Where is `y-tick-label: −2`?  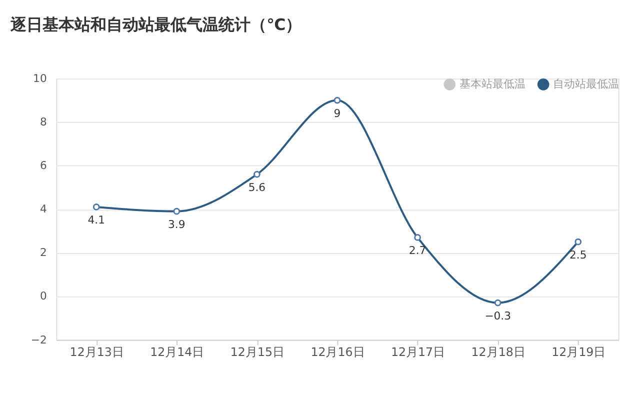
y-tick-label: −2 is located at coordinates (38, 339).